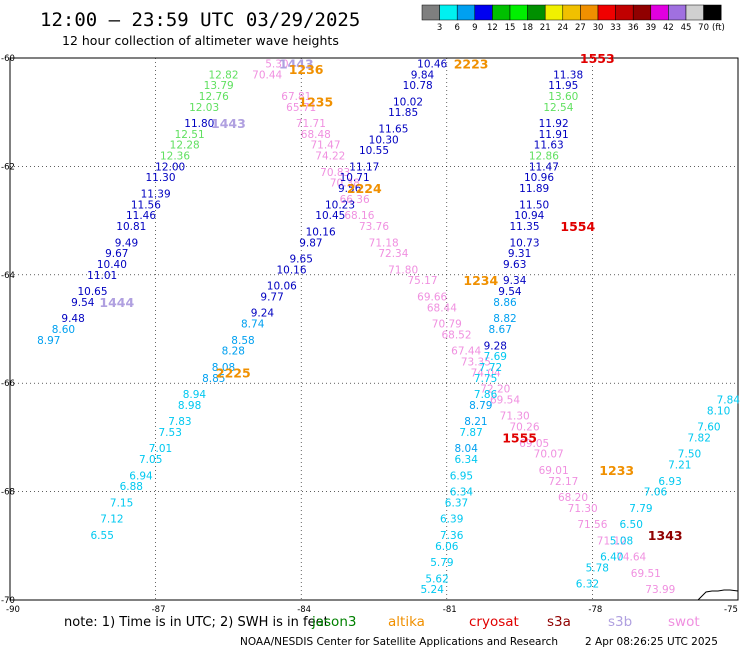 The image size is (740, 650). Describe the element at coordinates (406, 622) in the screenshot. I see `legend-satellite-altika: altika` at that location.